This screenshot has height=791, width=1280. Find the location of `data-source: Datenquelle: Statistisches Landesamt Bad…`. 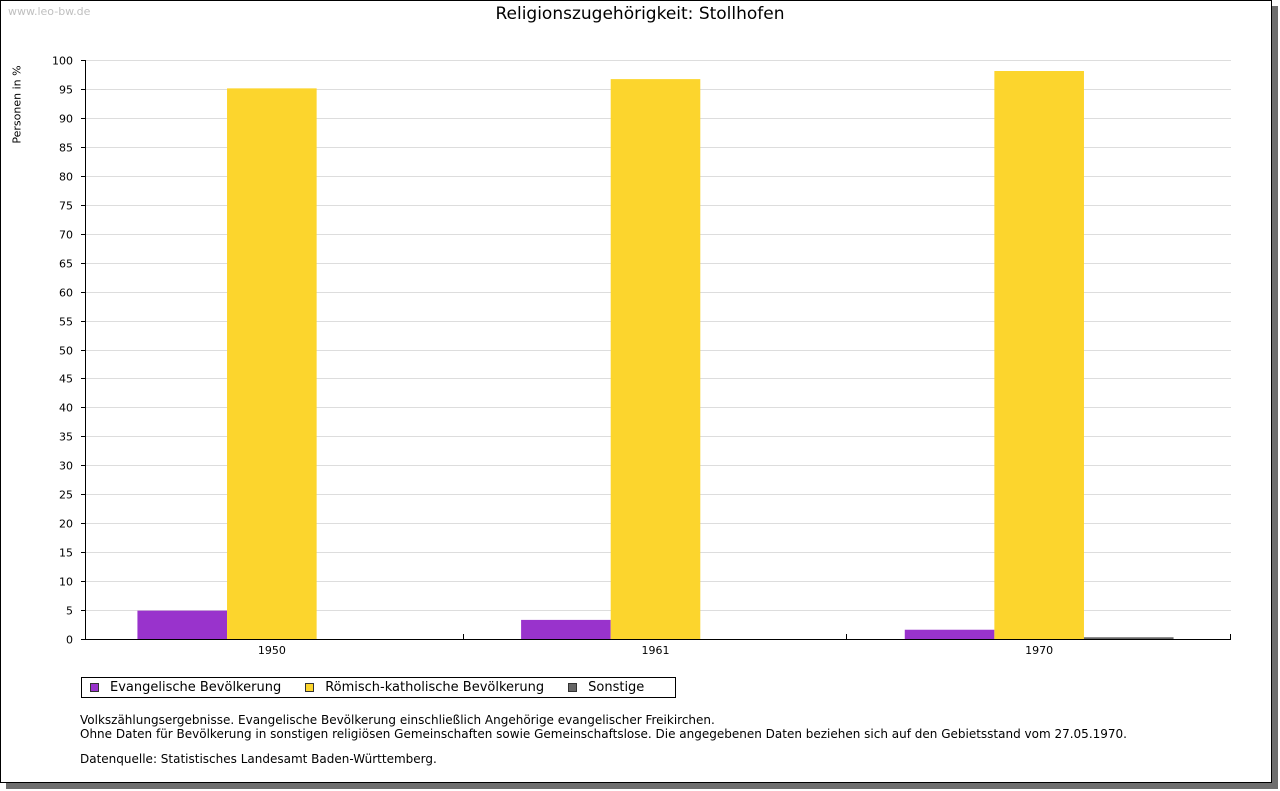

data-source: Datenquelle: Statistisches Landesamt Bad… is located at coordinates (258, 759).